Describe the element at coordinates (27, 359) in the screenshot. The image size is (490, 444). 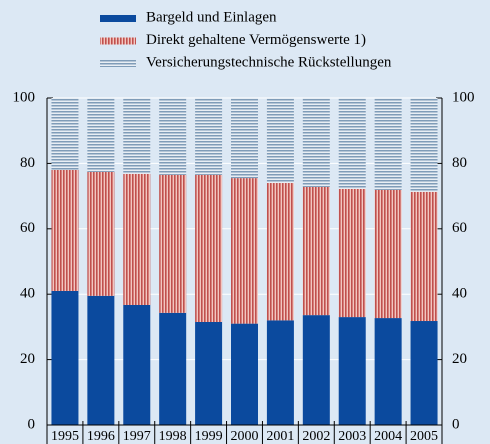
I see `y-tick-label: 20` at that location.